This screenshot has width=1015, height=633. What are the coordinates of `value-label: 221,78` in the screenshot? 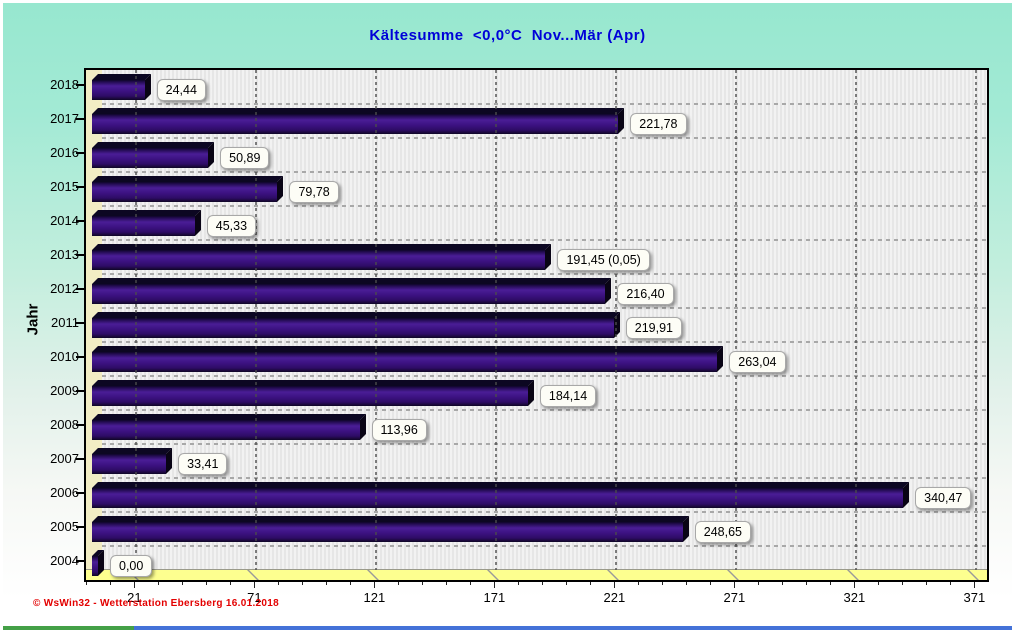 It's located at (658, 124).